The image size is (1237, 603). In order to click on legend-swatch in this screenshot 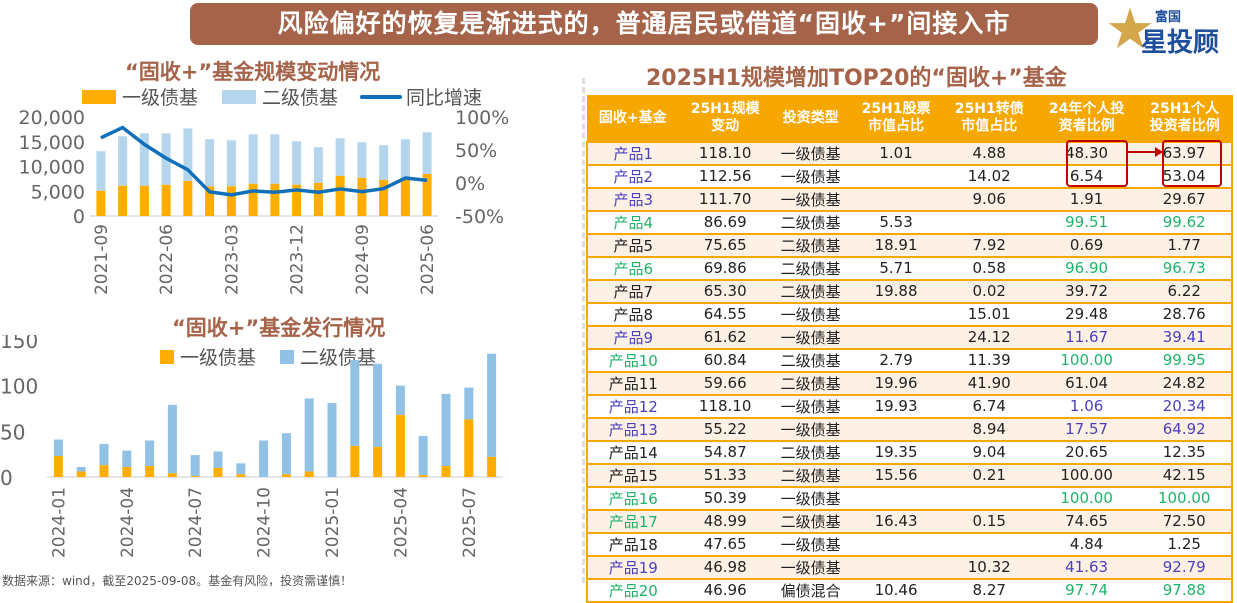, I will do `click(239, 97)`.